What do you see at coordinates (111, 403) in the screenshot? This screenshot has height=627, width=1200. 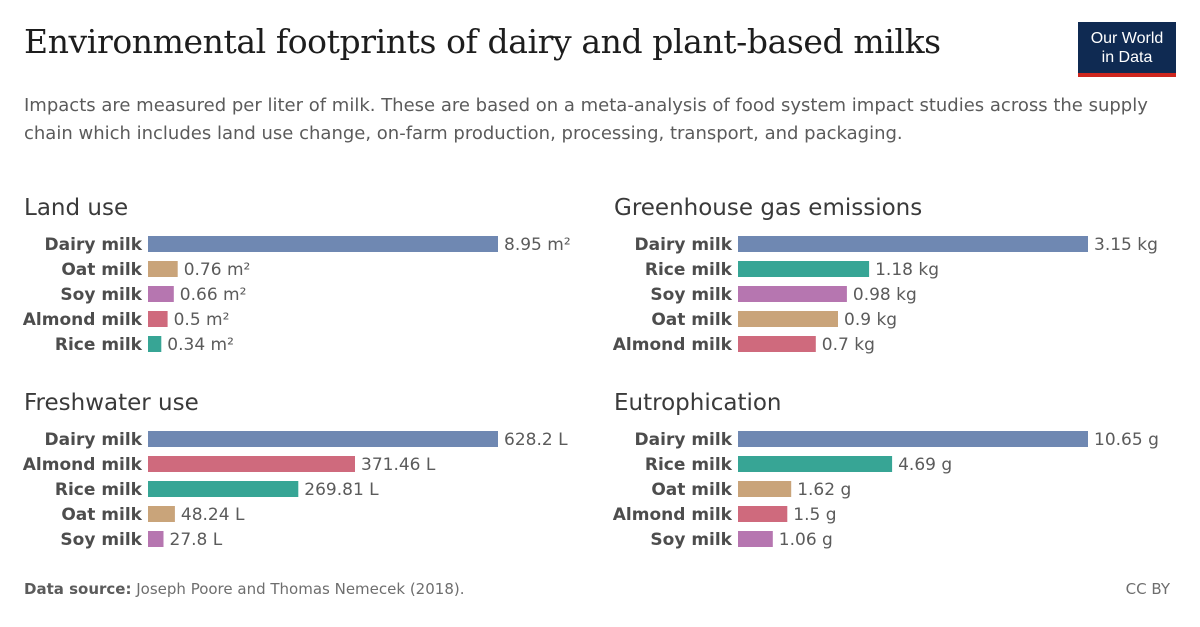 I see `panel-title: Freshwater use` at bounding box center [111, 403].